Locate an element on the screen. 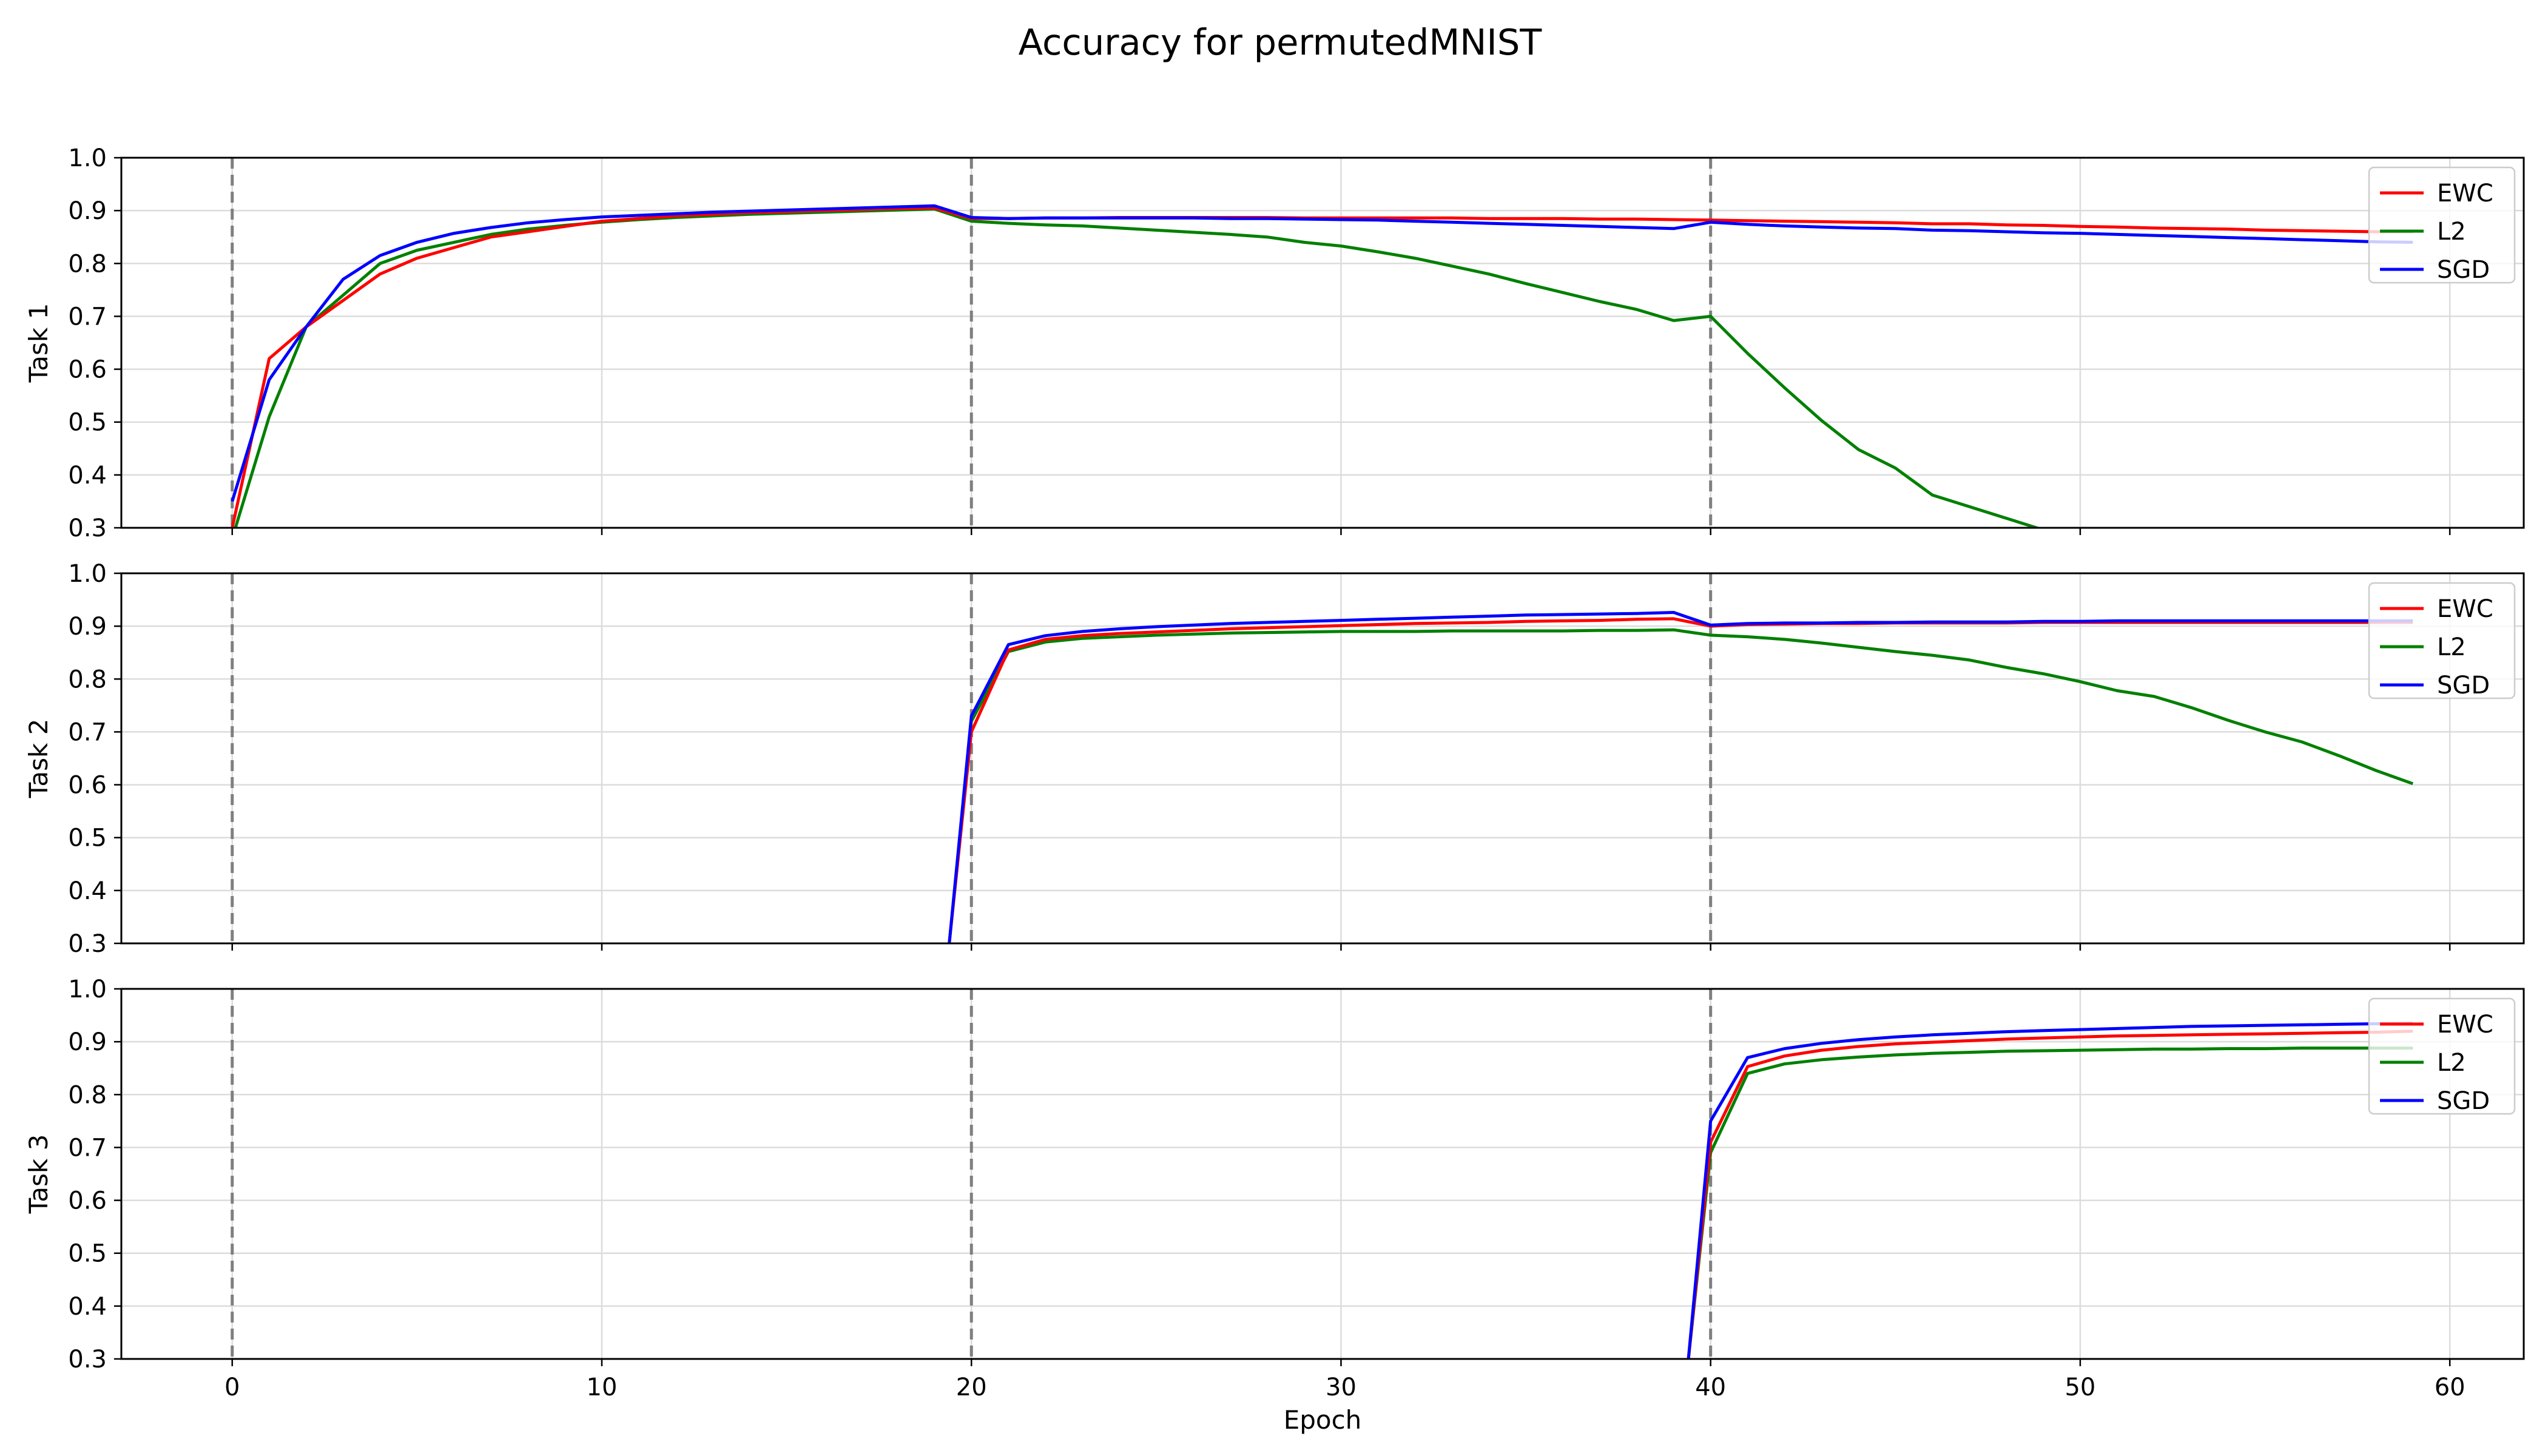  y-axis-label: Task 2 is located at coordinates (38, 759).